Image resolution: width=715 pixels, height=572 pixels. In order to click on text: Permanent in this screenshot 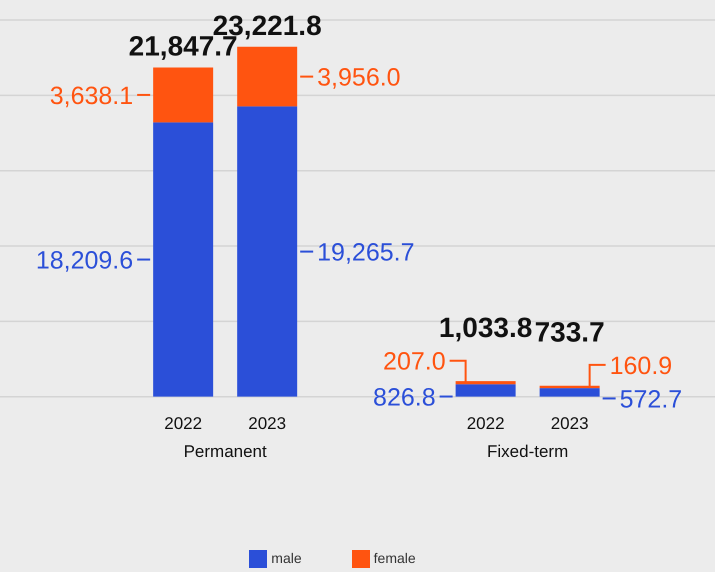, I will do `click(226, 451)`.